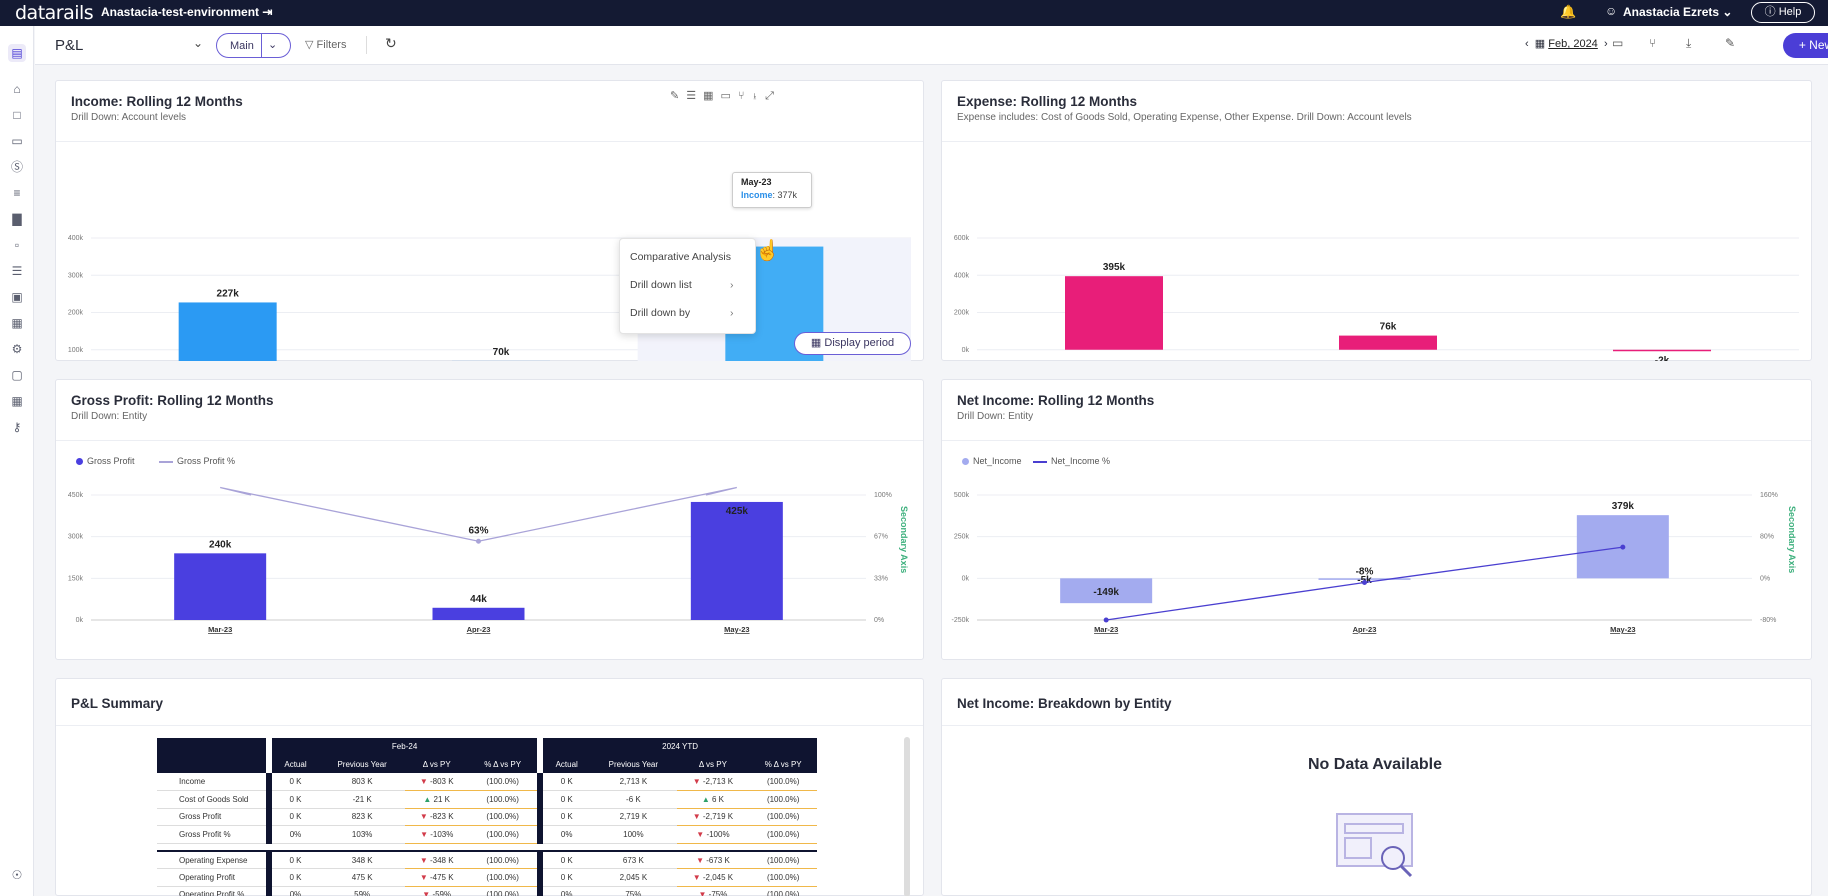  What do you see at coordinates (565, 891) in the screenshot?
I see `table-cell: 0%` at bounding box center [565, 891].